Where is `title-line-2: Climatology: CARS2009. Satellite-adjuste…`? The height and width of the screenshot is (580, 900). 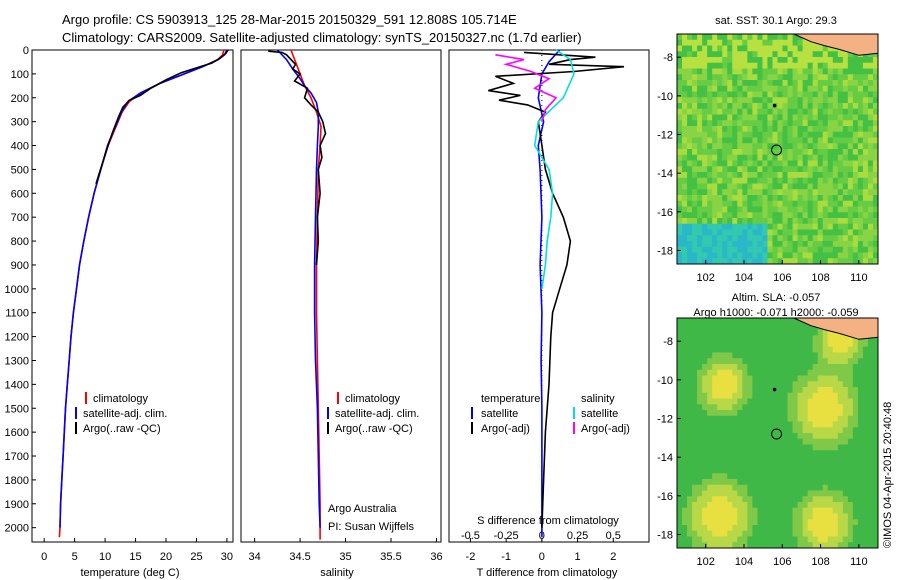
title-line-2: Climatology: CARS2009. Satellite-adjuste… is located at coordinates (322, 37).